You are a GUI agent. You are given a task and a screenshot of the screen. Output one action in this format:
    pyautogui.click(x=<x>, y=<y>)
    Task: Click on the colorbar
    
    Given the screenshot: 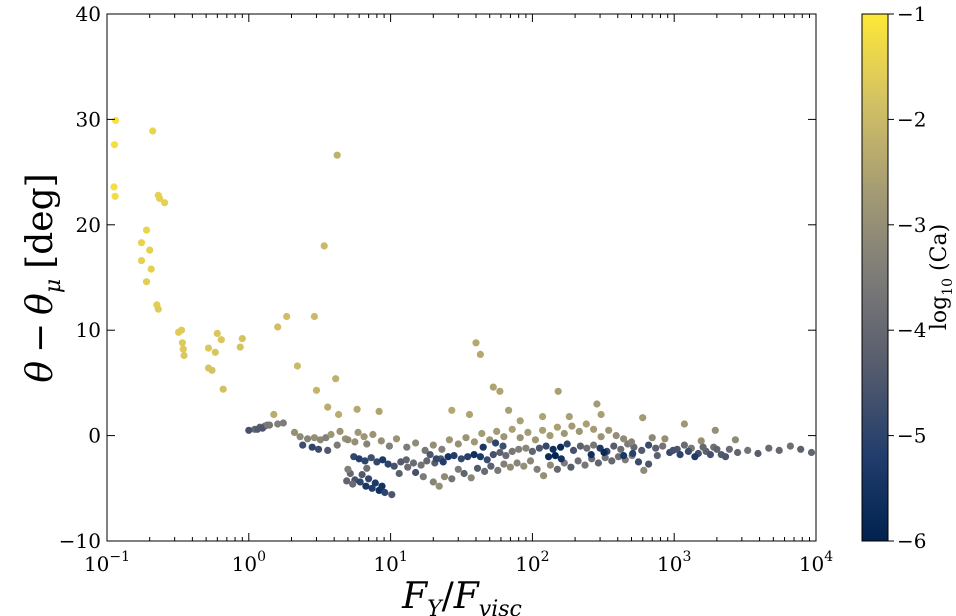 What is the action you would take?
    pyautogui.click(x=875, y=277)
    